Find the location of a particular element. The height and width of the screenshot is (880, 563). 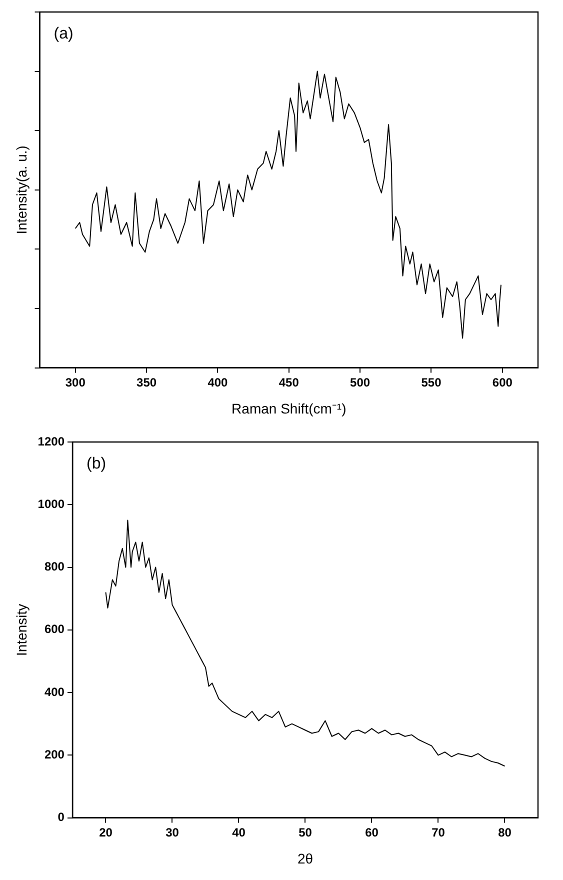

x-tick-label: 60 is located at coordinates (372, 832).